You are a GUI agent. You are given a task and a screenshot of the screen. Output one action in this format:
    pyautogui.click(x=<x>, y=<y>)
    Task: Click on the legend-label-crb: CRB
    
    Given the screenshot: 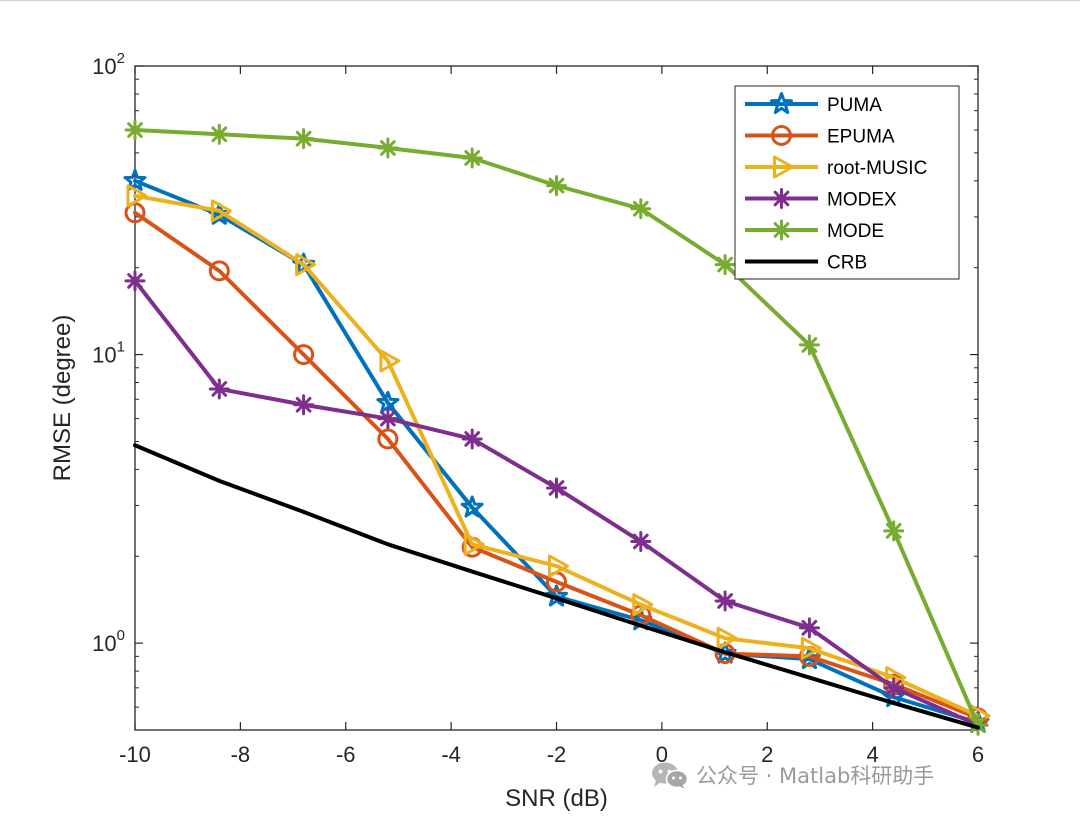 What is the action you would take?
    pyautogui.click(x=847, y=263)
    